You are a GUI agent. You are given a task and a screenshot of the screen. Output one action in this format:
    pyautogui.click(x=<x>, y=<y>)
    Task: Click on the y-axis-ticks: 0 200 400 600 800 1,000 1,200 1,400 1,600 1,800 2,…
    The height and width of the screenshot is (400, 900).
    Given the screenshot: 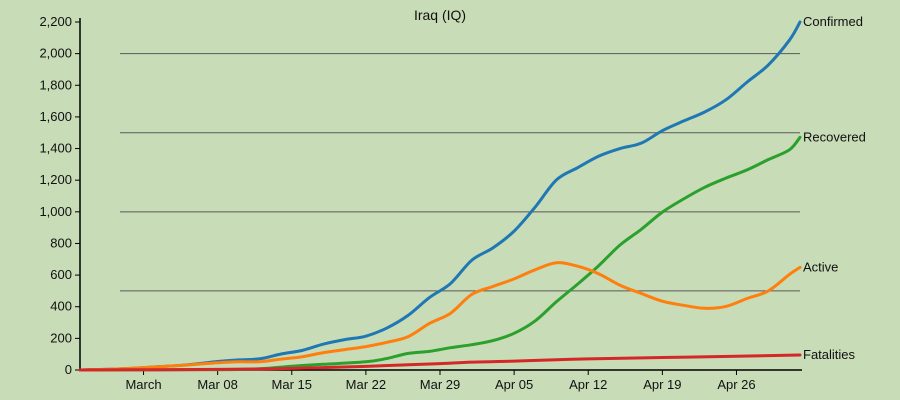 What is the action you would take?
    pyautogui.click(x=59, y=195)
    